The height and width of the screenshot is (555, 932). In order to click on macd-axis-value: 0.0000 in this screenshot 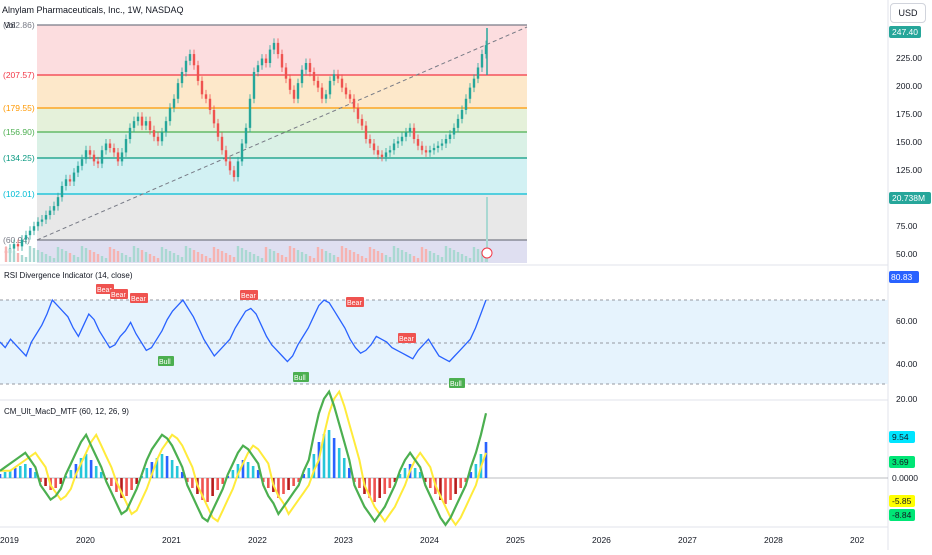, I will do `click(905, 478)`.